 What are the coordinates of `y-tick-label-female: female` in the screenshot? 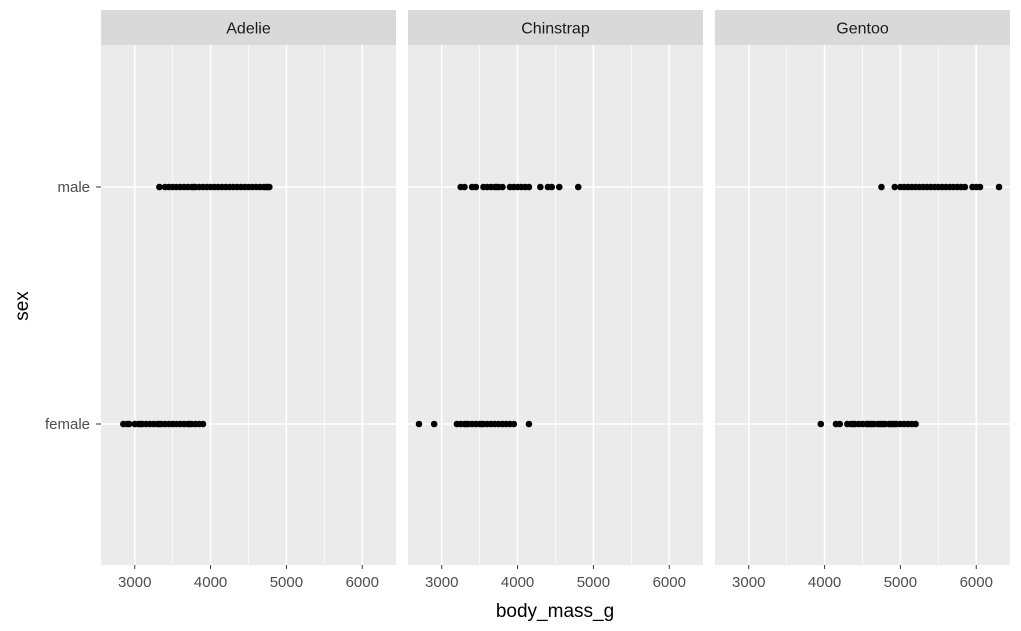 It's located at (67, 424).